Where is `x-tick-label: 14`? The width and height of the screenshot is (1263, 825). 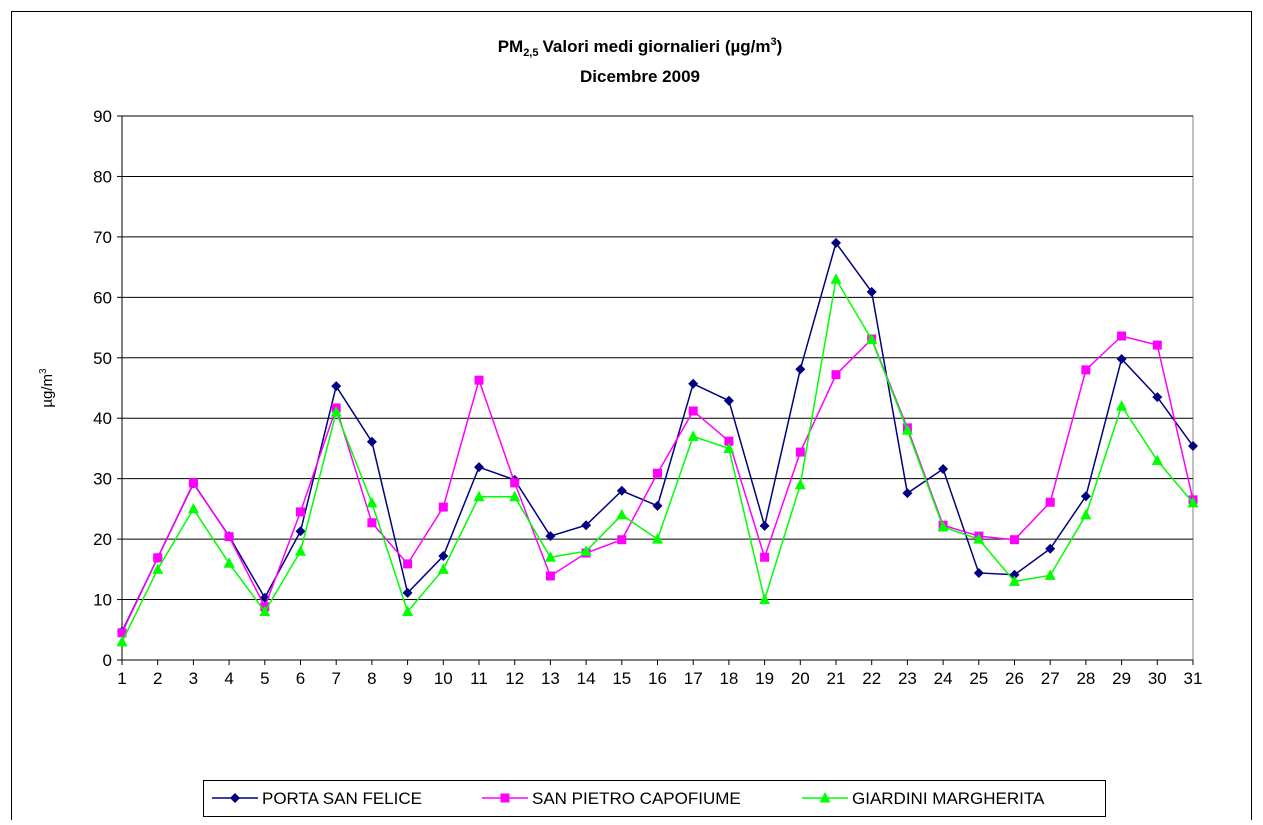
x-tick-label: 14 is located at coordinates (586, 678).